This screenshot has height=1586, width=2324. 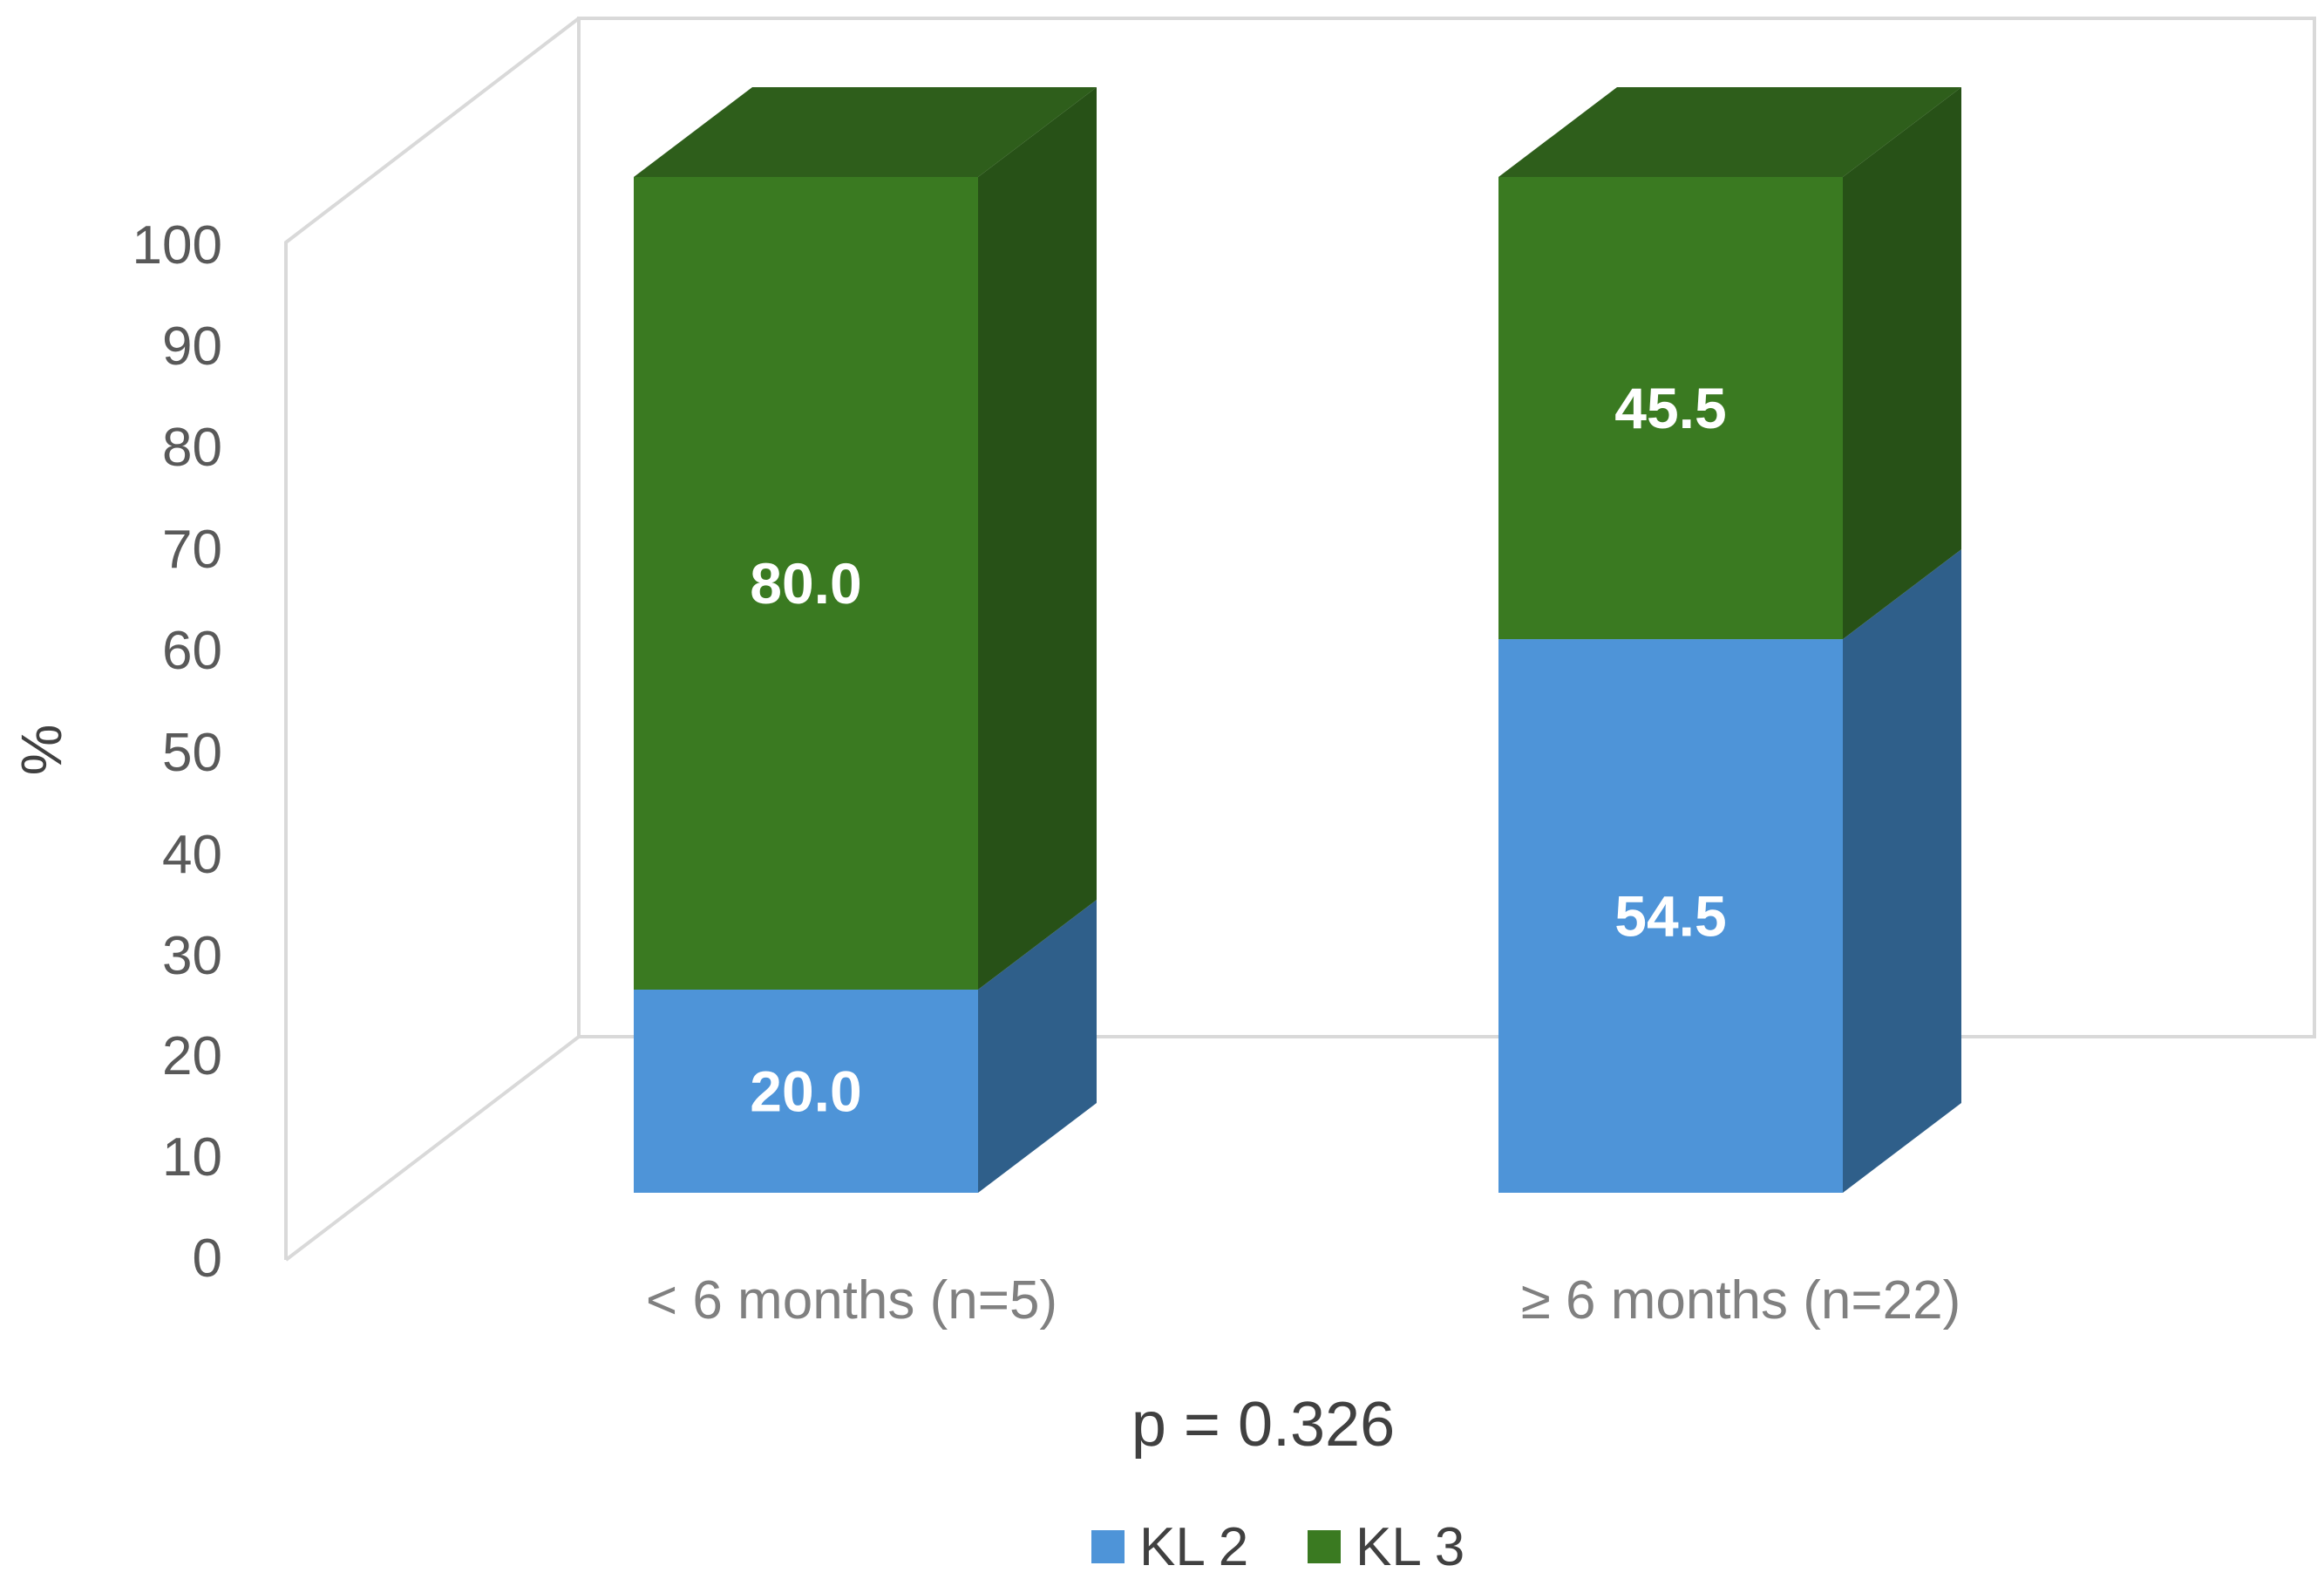 I want to click on data-label: 45.5, so click(x=1670, y=408).